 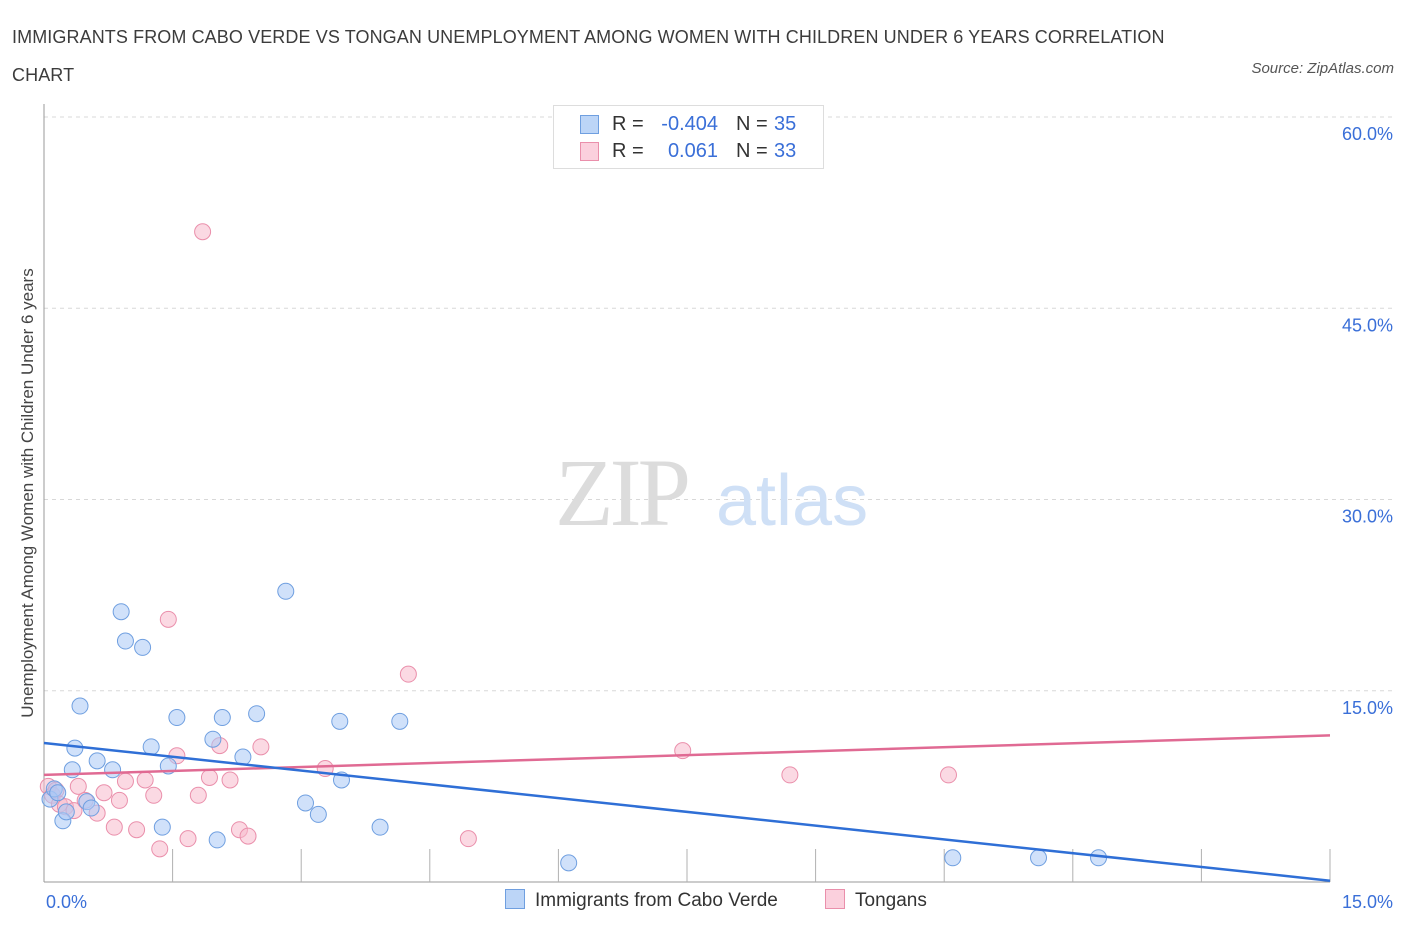 What do you see at coordinates (1367, 902) in the screenshot?
I see `x-tick-label-max: 15.0%` at bounding box center [1367, 902].